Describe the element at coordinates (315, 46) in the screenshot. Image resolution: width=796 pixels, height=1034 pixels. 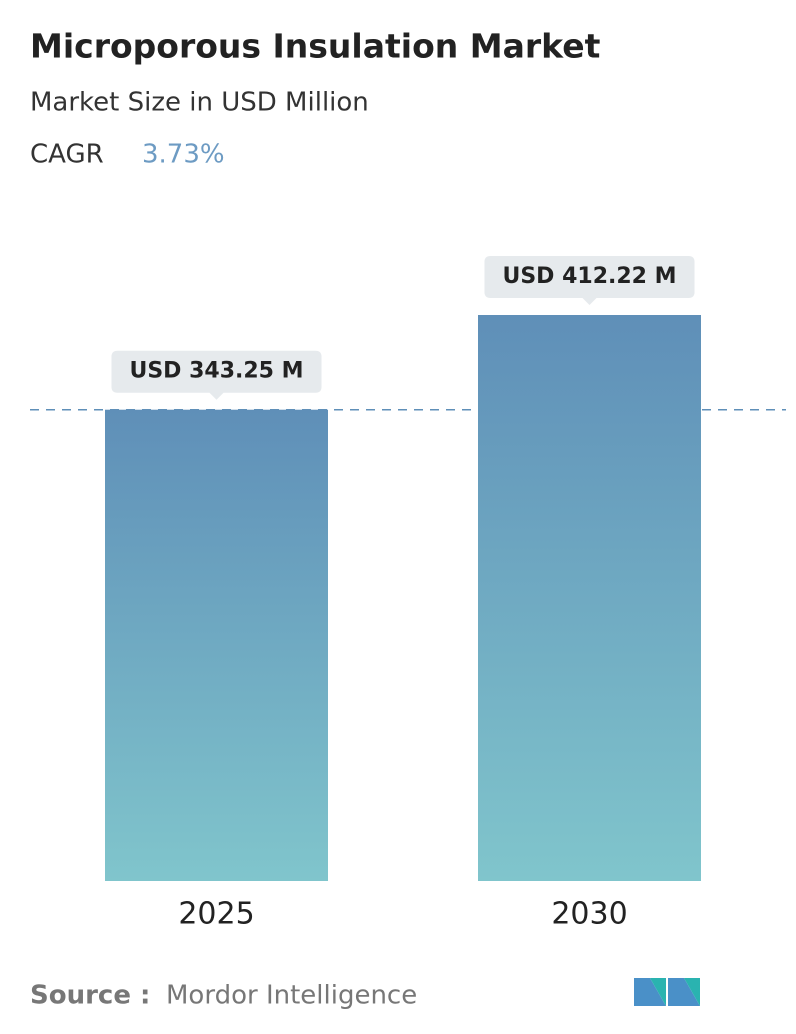
I see `chart-title: Microporous Insulation Market` at that location.